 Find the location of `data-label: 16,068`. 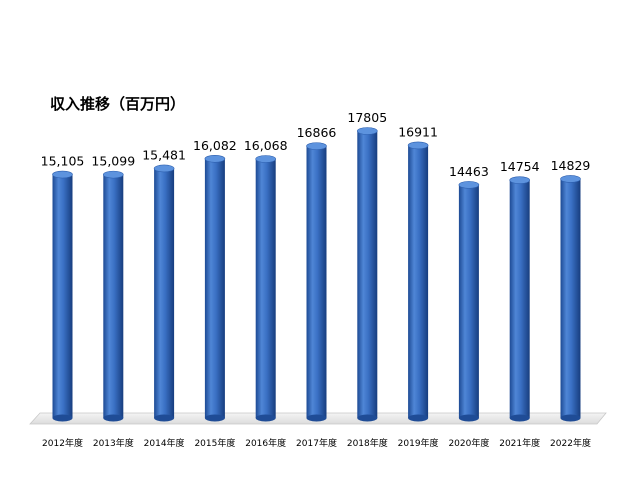

data-label: 16,068 is located at coordinates (266, 145).